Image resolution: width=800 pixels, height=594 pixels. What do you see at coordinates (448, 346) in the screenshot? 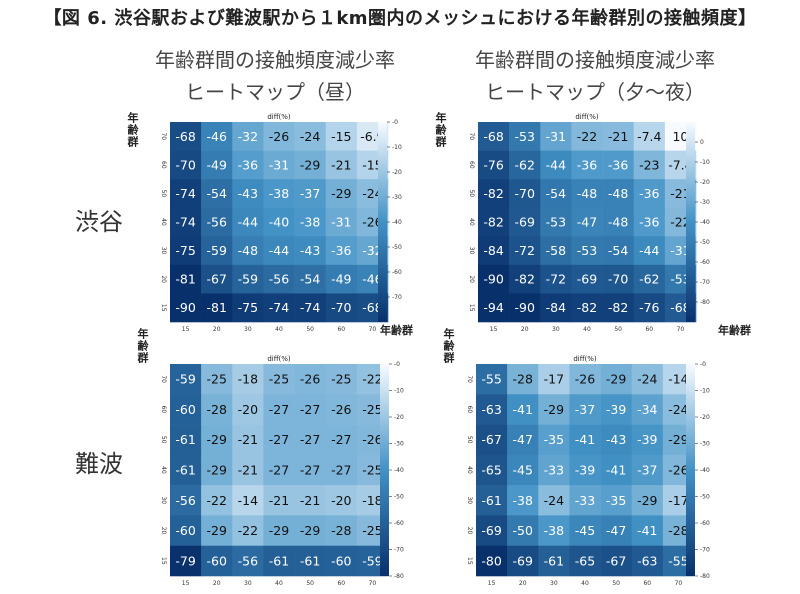
I see `ylabel-4: 年齢群` at bounding box center [448, 346].